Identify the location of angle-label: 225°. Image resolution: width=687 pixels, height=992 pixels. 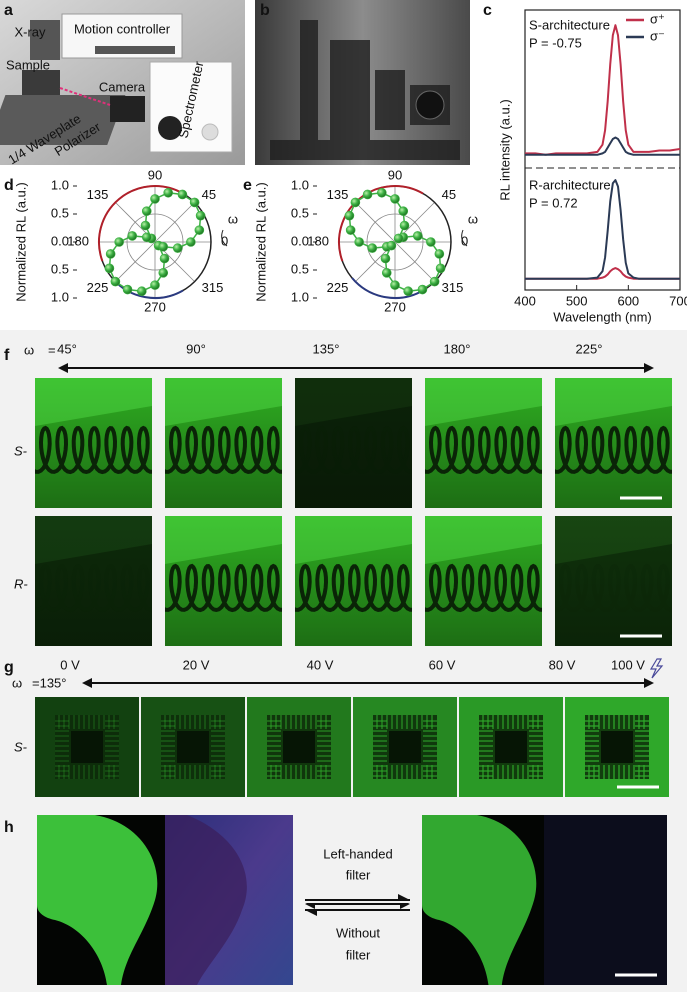
(589, 348).